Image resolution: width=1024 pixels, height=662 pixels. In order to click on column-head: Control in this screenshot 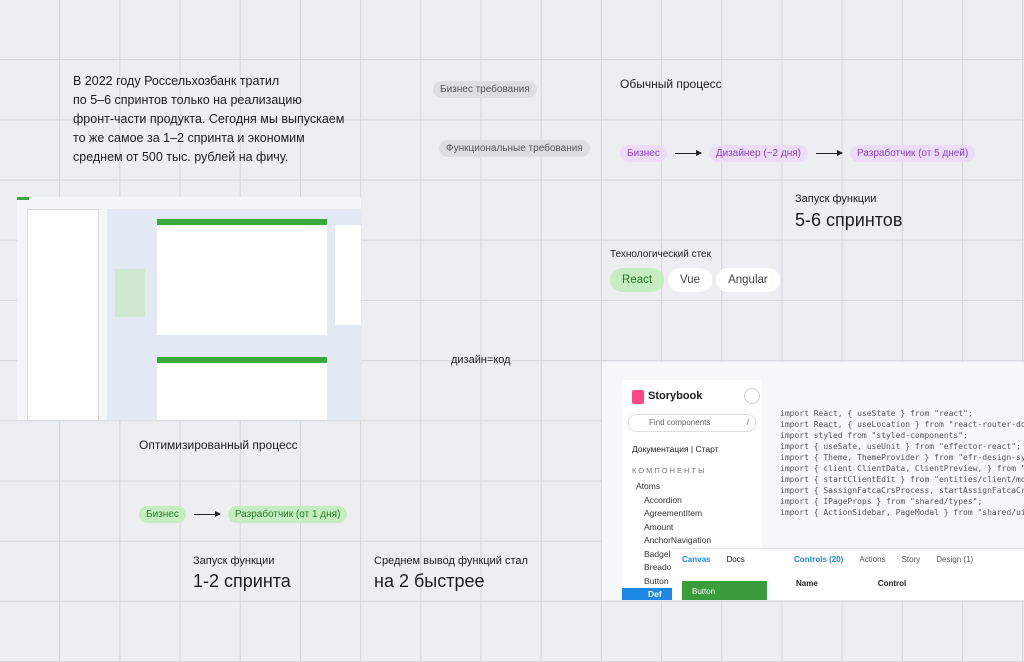, I will do `click(892, 583)`.